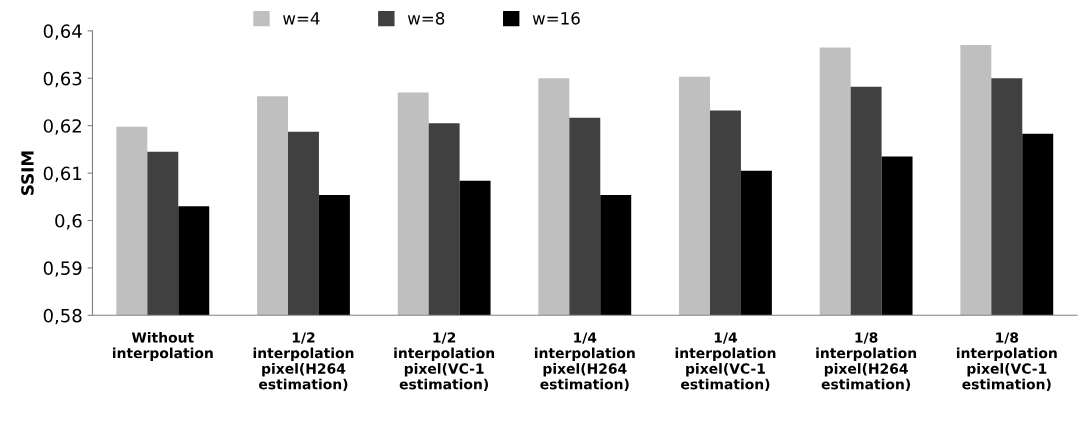 This screenshot has height=441, width=1088. Describe the element at coordinates (556, 18) in the screenshot. I see `legend-label: w=16` at that location.